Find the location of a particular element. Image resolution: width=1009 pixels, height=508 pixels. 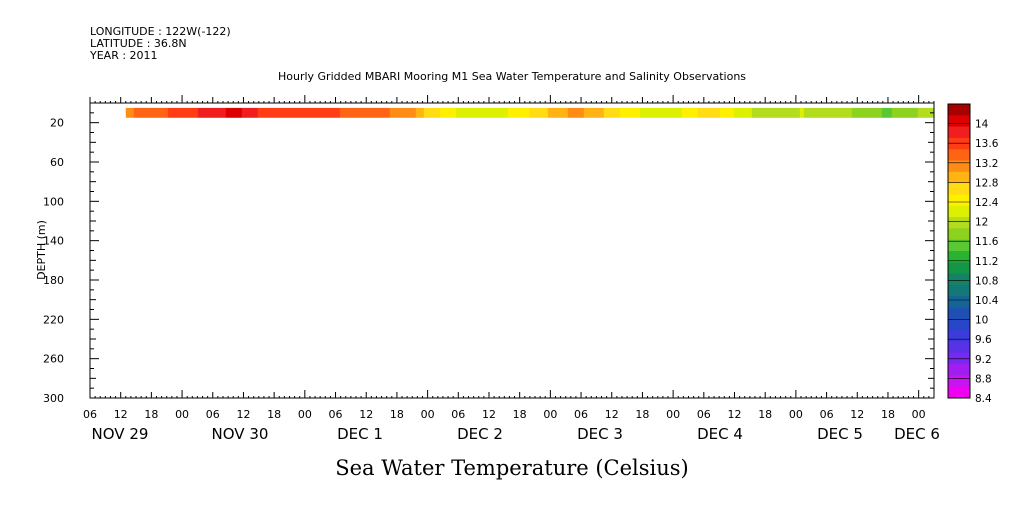

x-tick-label: 12 is located at coordinates (121, 414).